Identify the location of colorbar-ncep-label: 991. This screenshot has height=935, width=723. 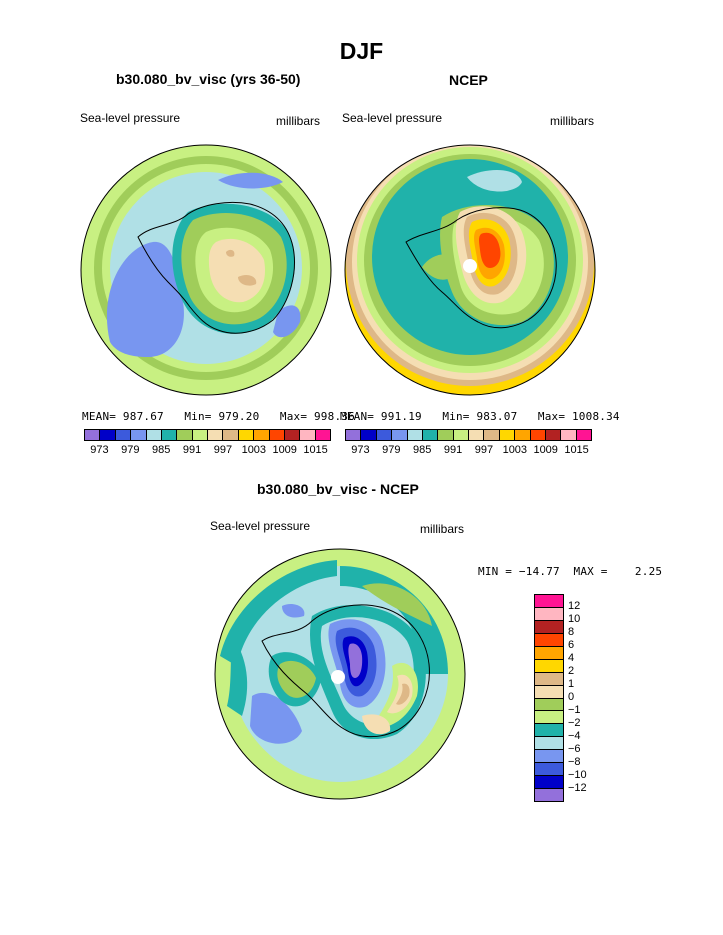
(453, 450).